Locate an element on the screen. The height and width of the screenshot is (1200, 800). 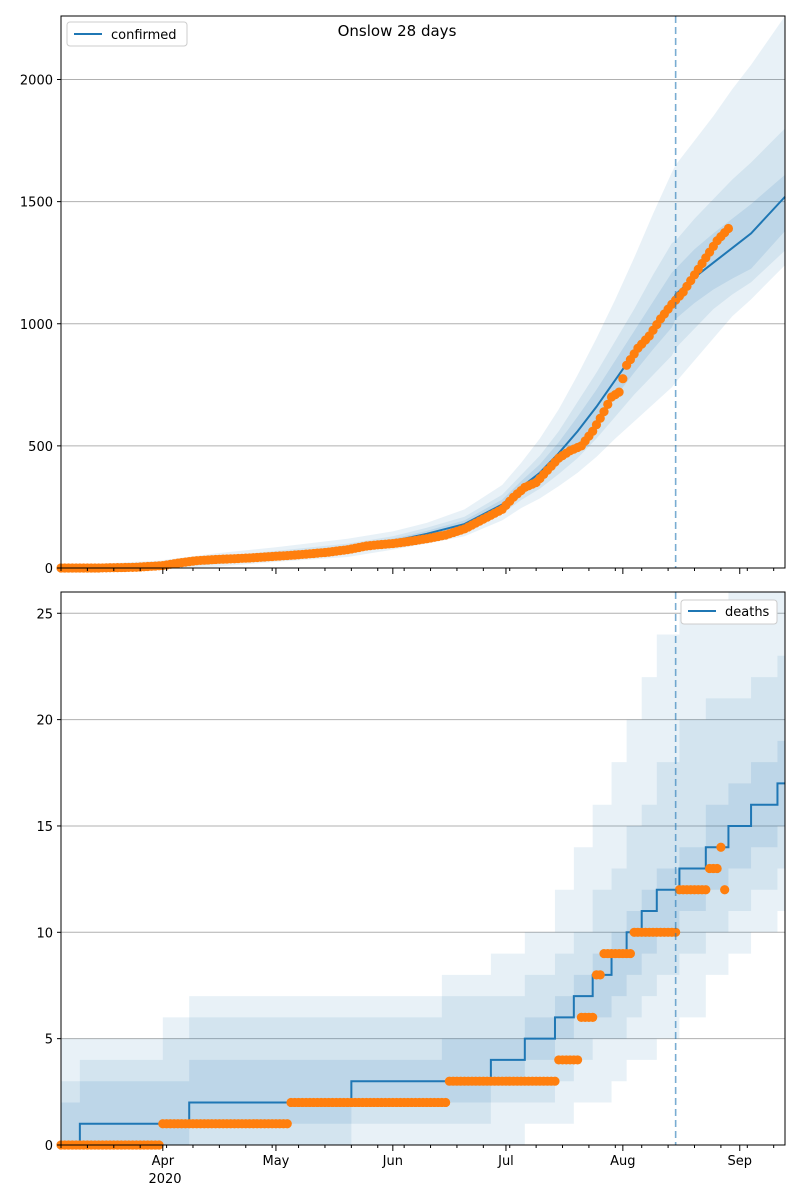
legend-confirmed: confirmed is located at coordinates (127, 34).